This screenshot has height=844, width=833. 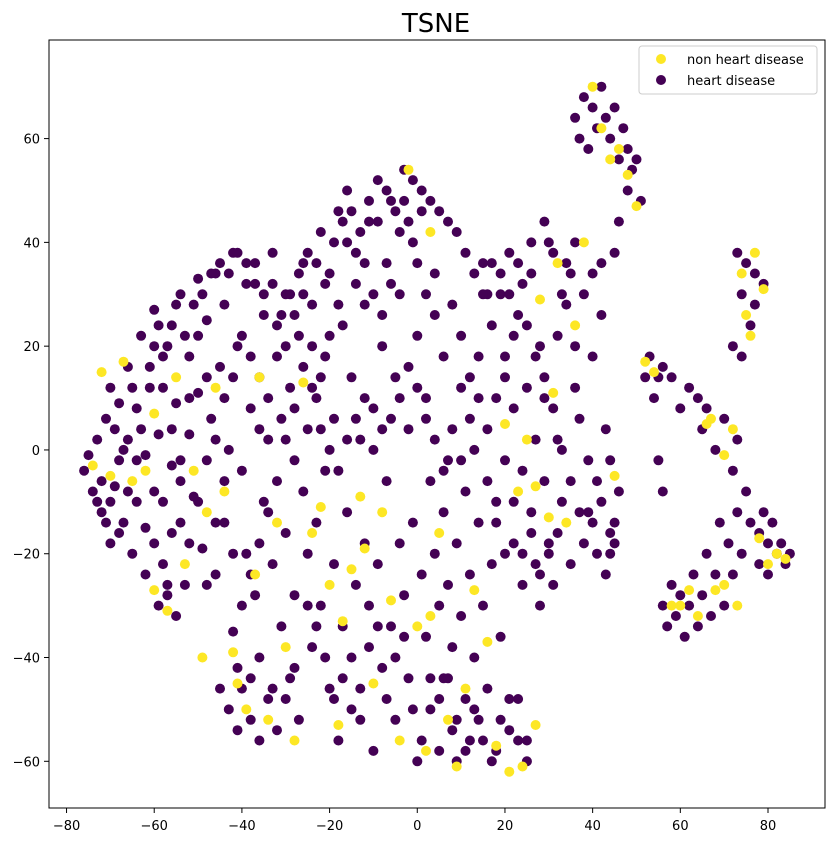 I want to click on x-tick-label: −60, so click(x=154, y=826).